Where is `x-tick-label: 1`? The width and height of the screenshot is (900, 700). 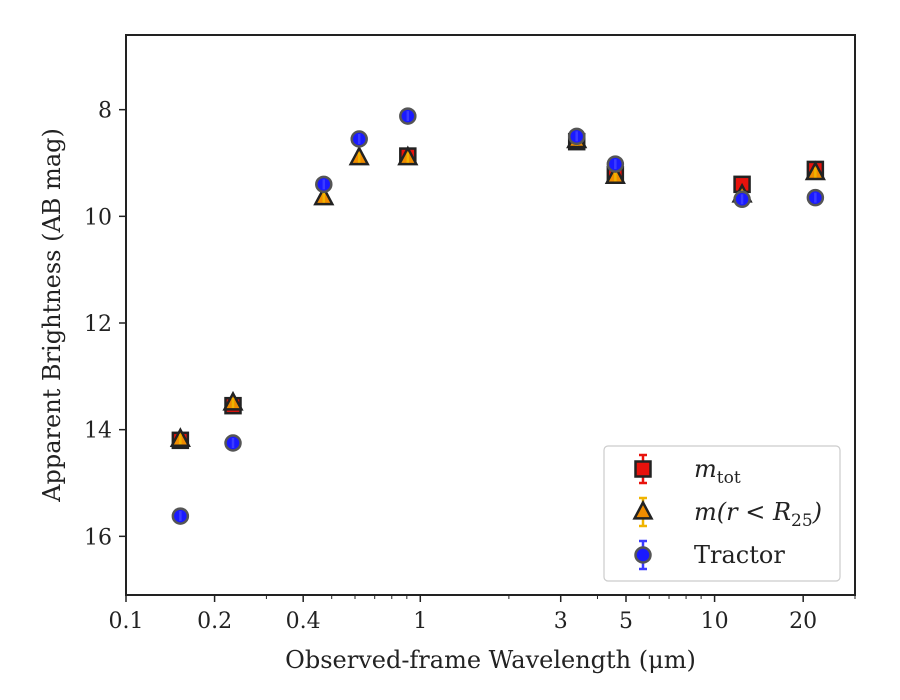
x-tick-label: 1 is located at coordinates (420, 621).